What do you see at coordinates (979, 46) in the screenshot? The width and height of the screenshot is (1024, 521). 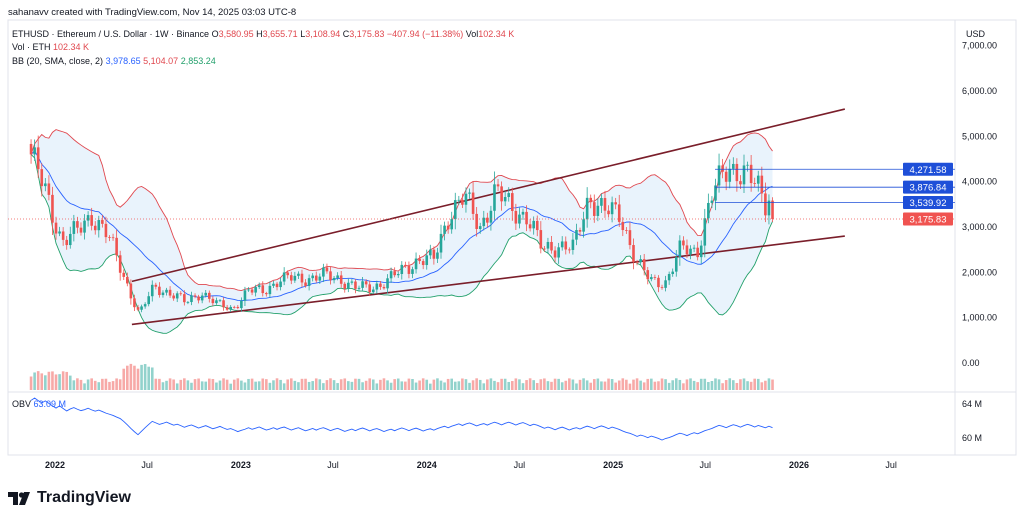 I see `y-tick-label: 7,000.00` at bounding box center [979, 46].